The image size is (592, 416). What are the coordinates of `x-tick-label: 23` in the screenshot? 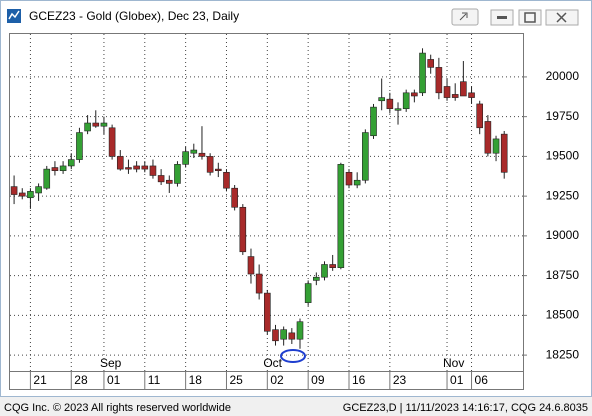 It's located at (400, 380).